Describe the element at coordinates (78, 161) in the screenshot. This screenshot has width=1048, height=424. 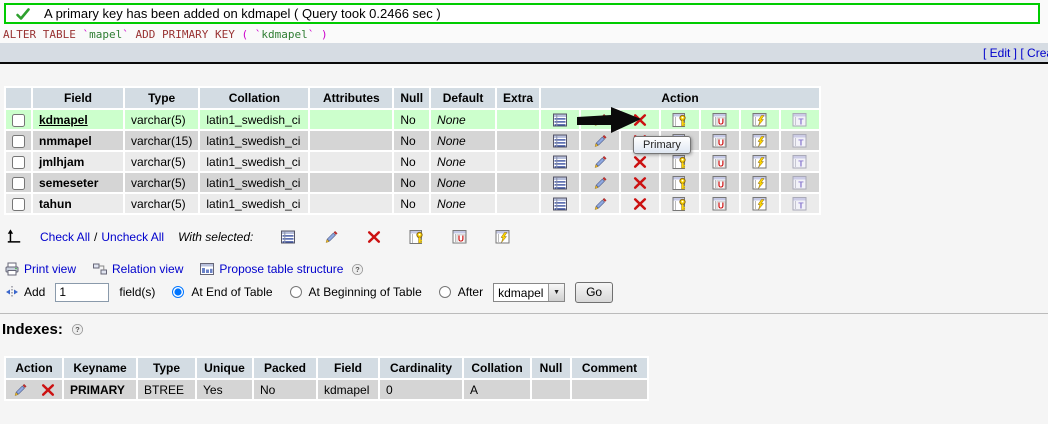
I see `field-name: jmlhjam` at that location.